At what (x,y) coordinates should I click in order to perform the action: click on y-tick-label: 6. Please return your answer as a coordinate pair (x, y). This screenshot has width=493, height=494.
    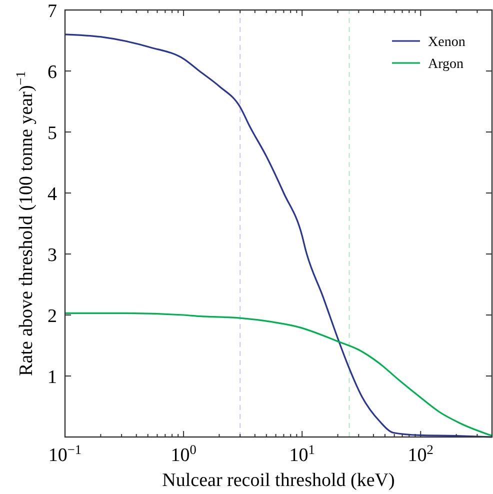
    Looking at the image, I should click on (52, 72).